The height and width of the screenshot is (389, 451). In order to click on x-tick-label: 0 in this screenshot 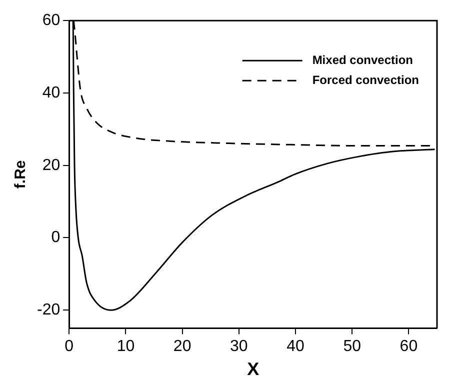, I will do `click(69, 347)`.